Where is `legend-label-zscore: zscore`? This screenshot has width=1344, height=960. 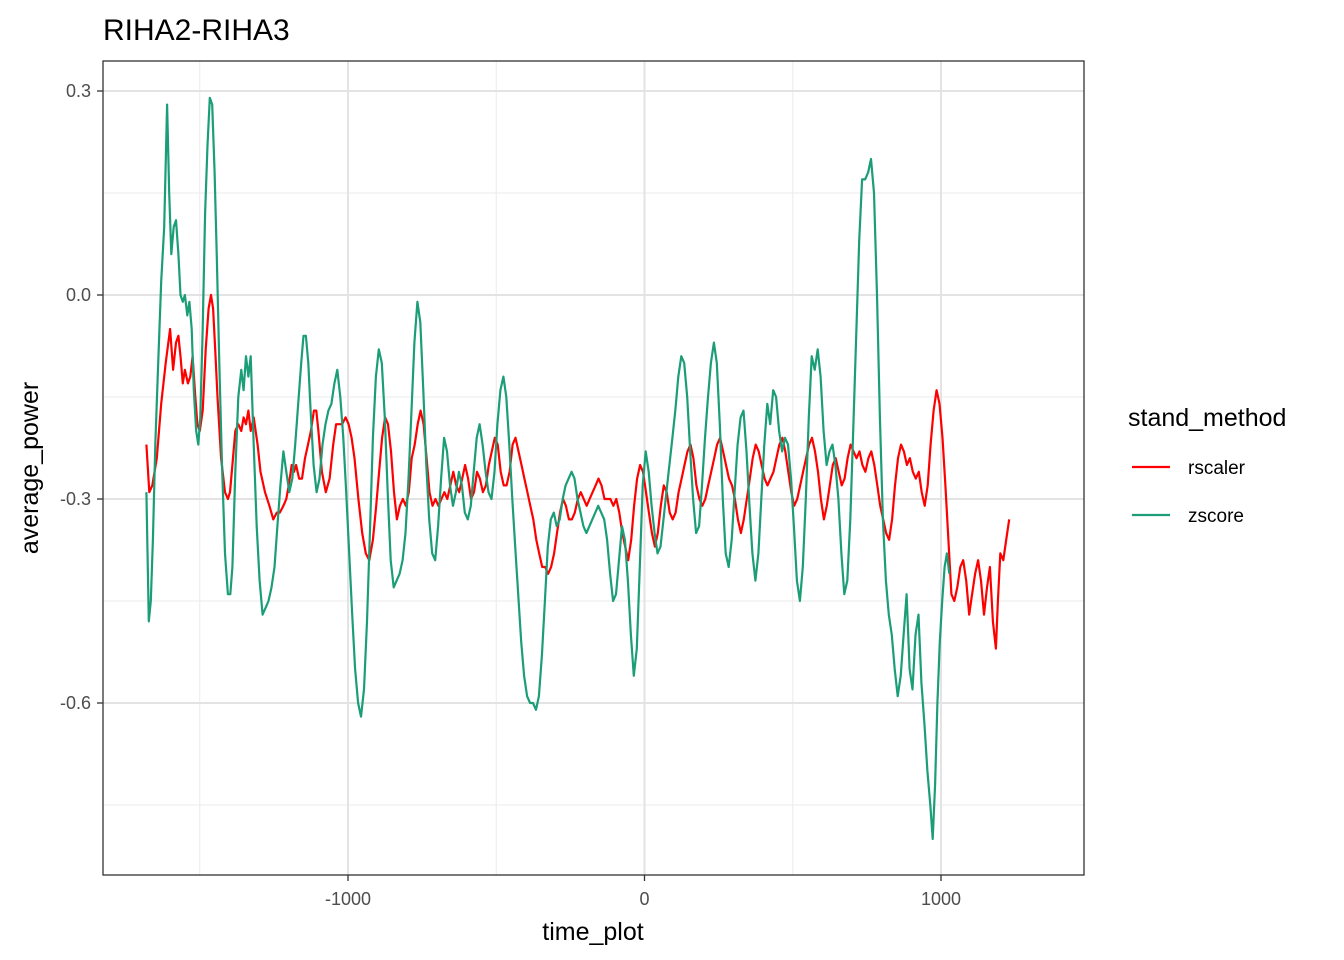
legend-label-zscore: zscore is located at coordinates (1216, 516).